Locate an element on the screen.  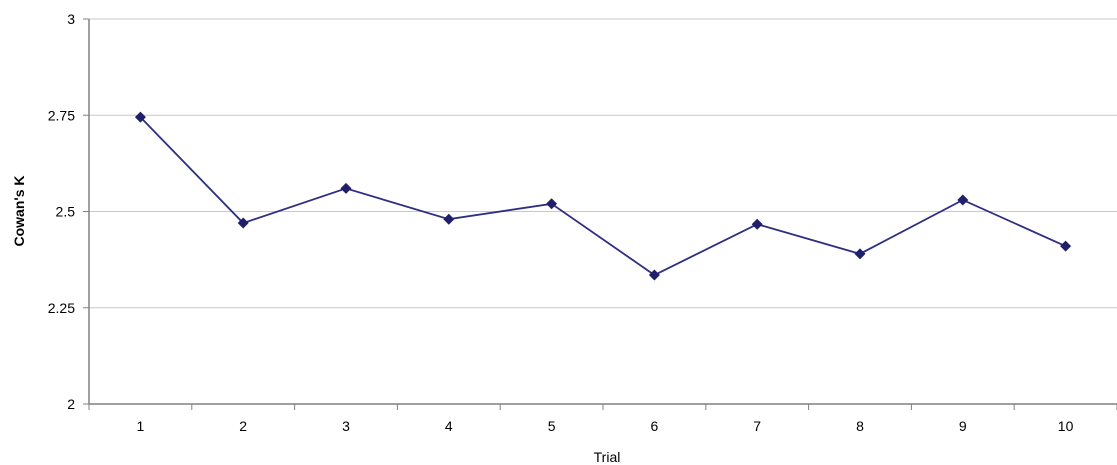
x-axis-title: Trial is located at coordinates (607, 457).